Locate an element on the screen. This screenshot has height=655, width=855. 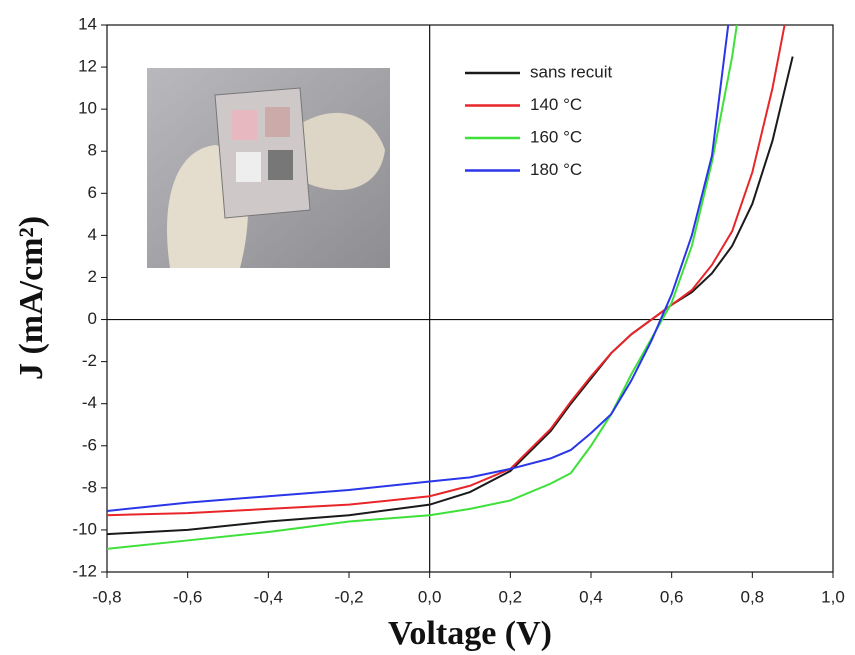
x-tick-label: 0,6 is located at coordinates (672, 596).